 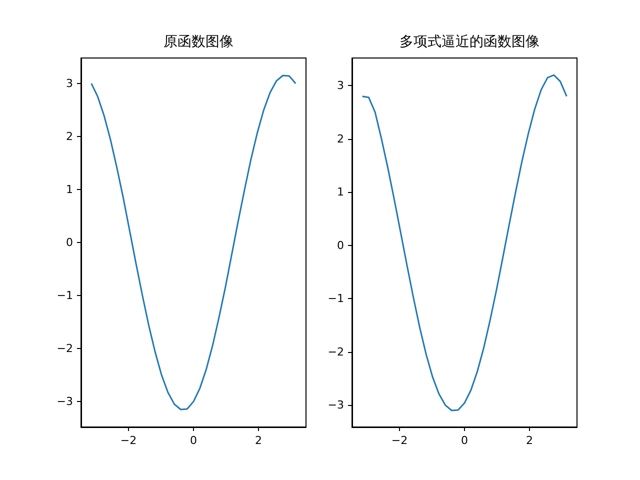 I want to click on chart-title: 原函数图像, so click(x=199, y=42).